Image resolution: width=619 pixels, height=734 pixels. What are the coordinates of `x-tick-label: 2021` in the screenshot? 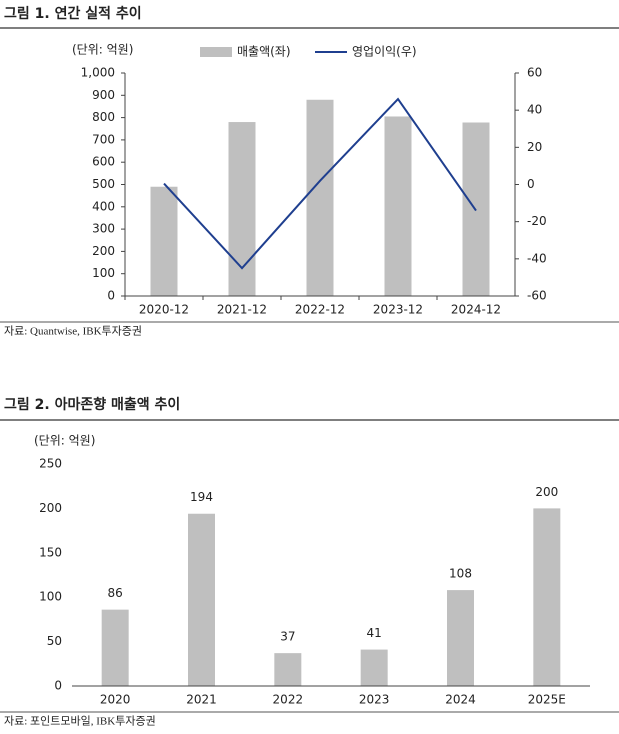 It's located at (201, 700).